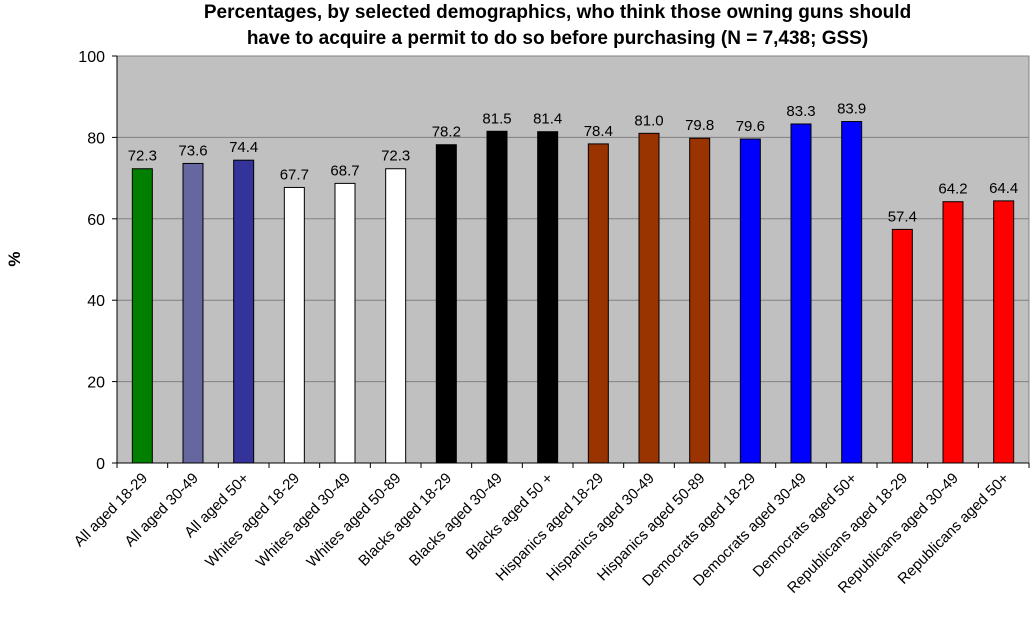  I want to click on data-label: 78.2, so click(446, 132).